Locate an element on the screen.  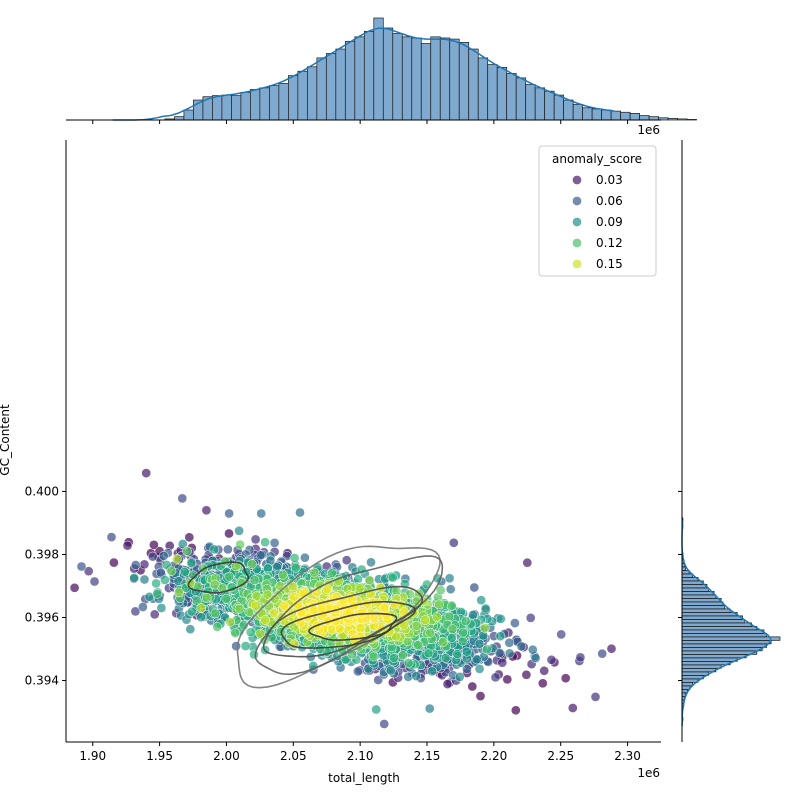
x-axis-offset-label: 1e6 is located at coordinates (648, 773).